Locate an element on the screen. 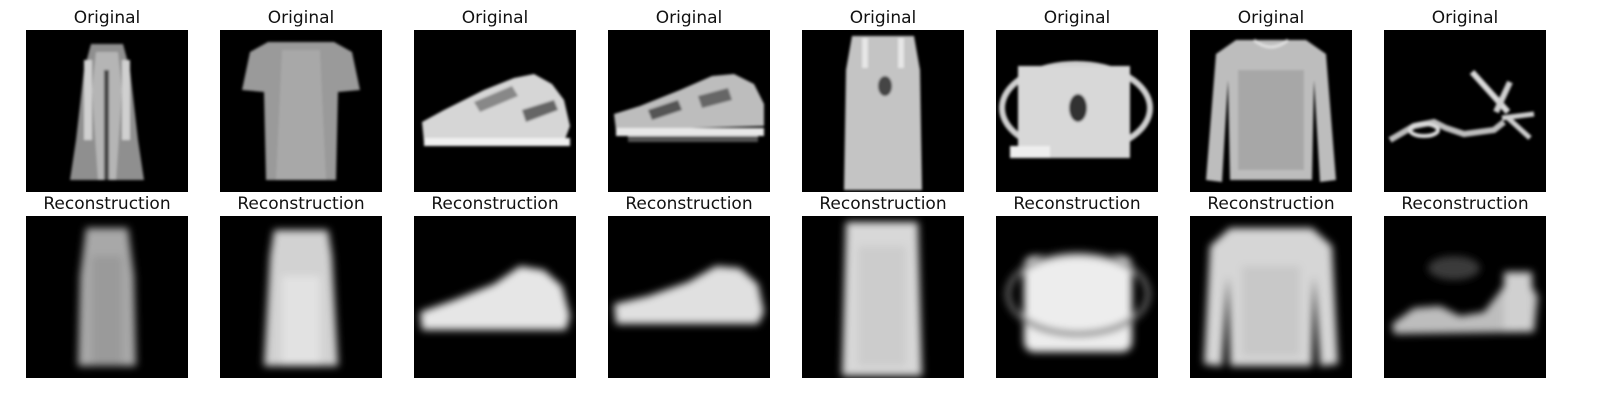 The image size is (1600, 400). original-pullover-image is located at coordinates (1271, 111).